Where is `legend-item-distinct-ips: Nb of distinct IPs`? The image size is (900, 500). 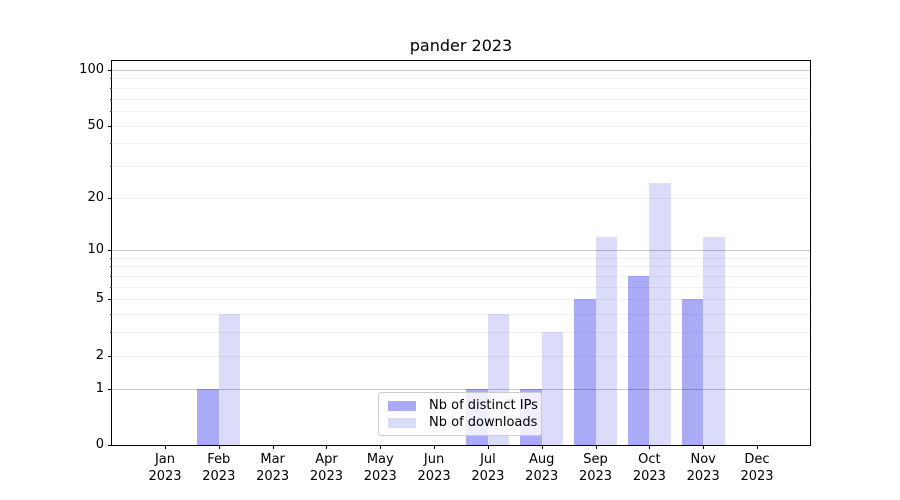
legend-item-distinct-ips: Nb of distinct IPs is located at coordinates (463, 405).